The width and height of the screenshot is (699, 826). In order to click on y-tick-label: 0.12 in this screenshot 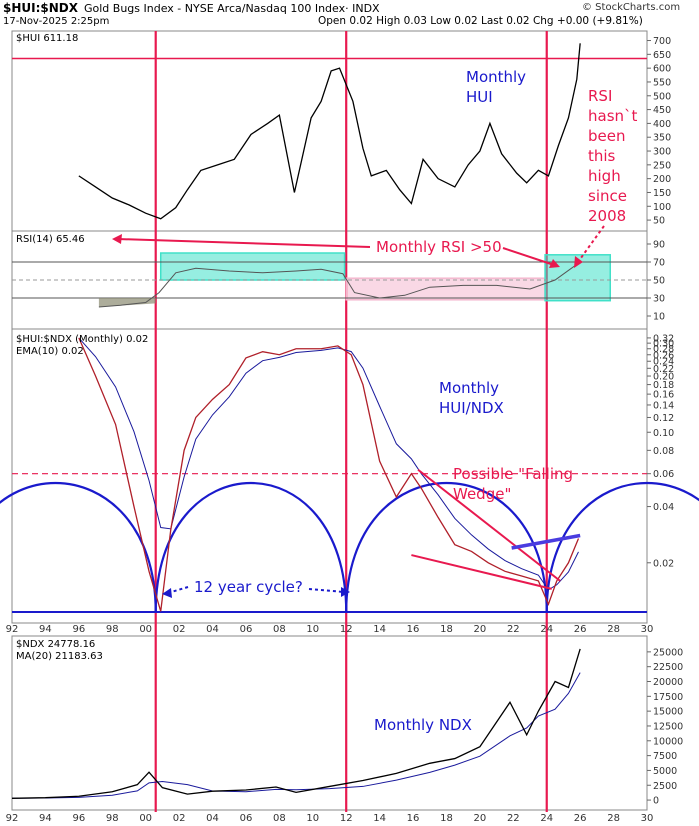, I will do `click(663, 418)`.